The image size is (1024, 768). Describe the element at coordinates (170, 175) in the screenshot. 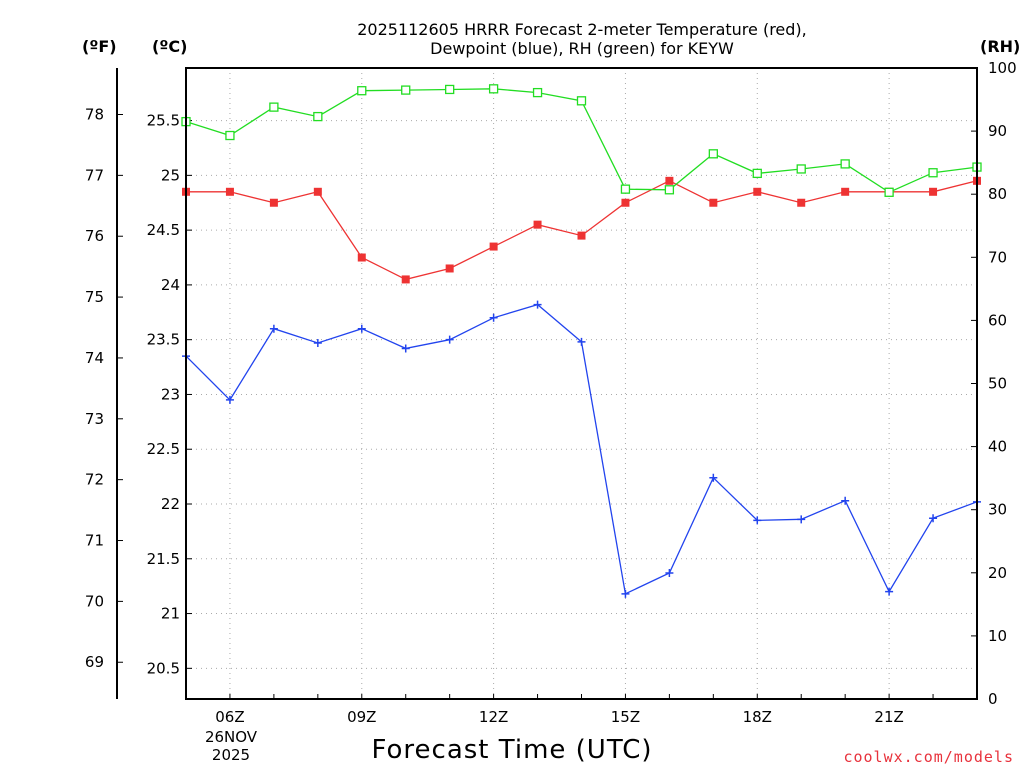

I see `celsius-tick-label: 25` at that location.